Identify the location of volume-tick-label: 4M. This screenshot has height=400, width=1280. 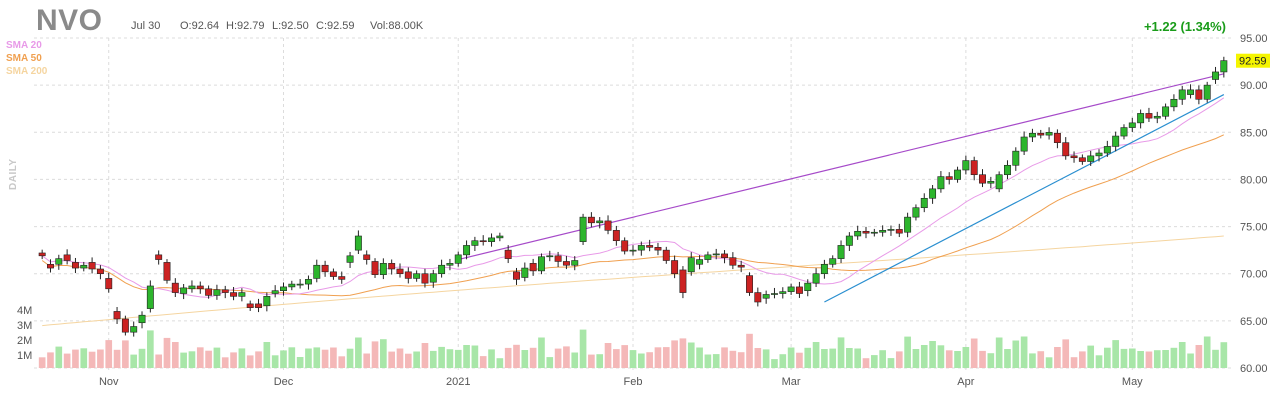
(24, 311).